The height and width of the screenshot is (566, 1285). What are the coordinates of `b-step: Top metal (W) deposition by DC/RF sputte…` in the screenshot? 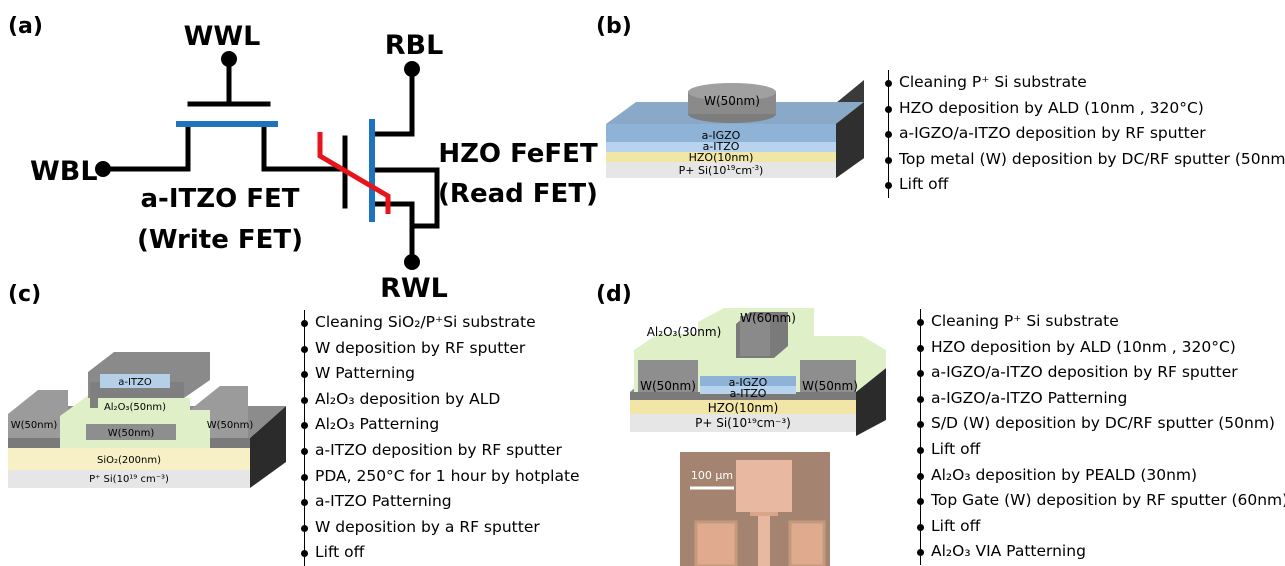 It's located at (1084, 160).